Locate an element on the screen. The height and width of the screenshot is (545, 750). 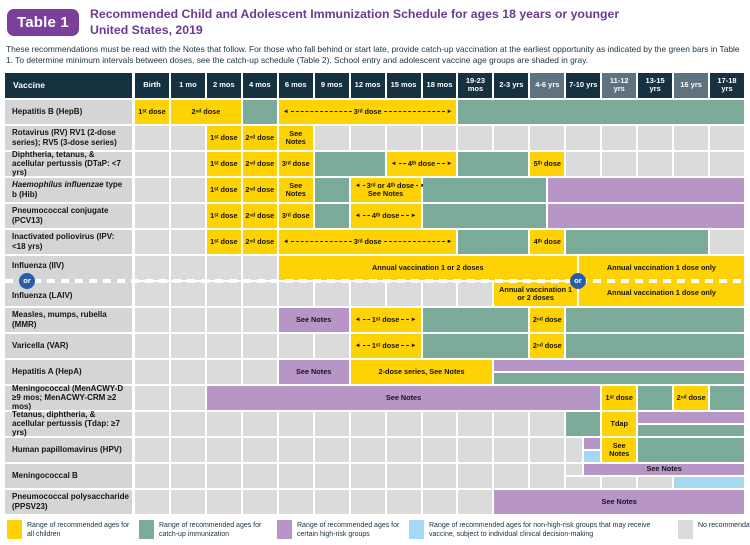
legend-swatch-yellow is located at coordinates (14, 529).